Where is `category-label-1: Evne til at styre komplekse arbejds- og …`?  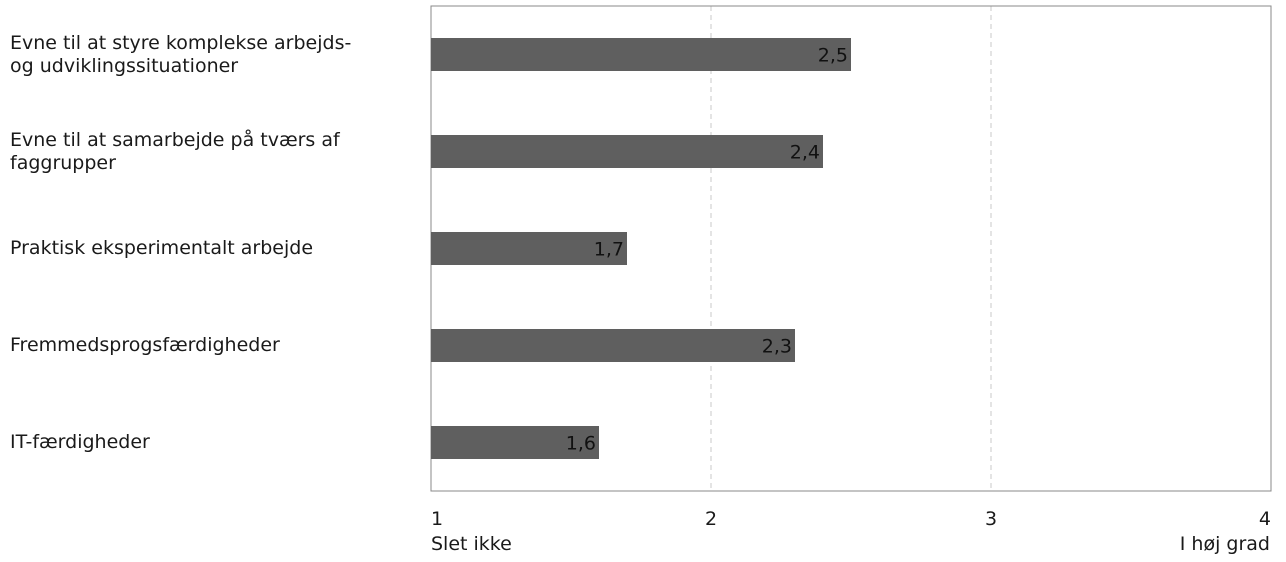 category-label-1: Evne til at styre komplekse arbejds- og … is located at coordinates (181, 54).